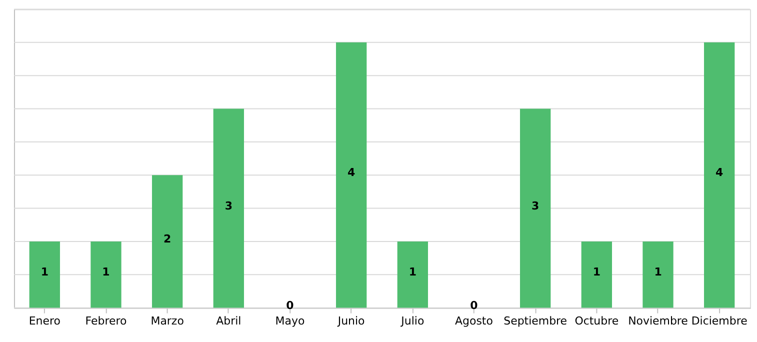 This screenshot has height=342, width=757. I want to click on x-tick-label: Mayo, so click(290, 321).